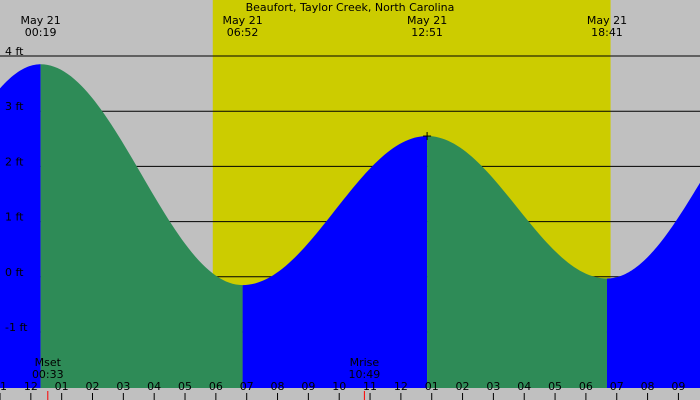 The width and height of the screenshot is (700, 400). I want to click on moon-event-time: 00:33, so click(48, 374).